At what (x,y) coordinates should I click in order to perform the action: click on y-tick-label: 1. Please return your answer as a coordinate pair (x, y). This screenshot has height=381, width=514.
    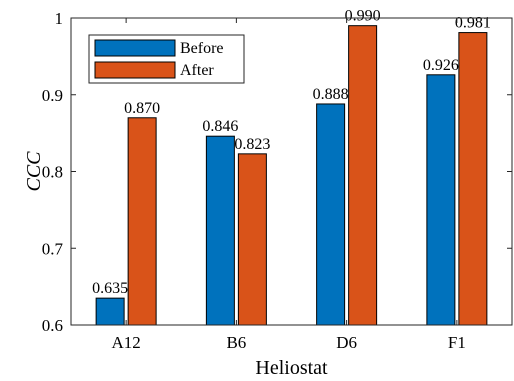
    Looking at the image, I should click on (59, 18).